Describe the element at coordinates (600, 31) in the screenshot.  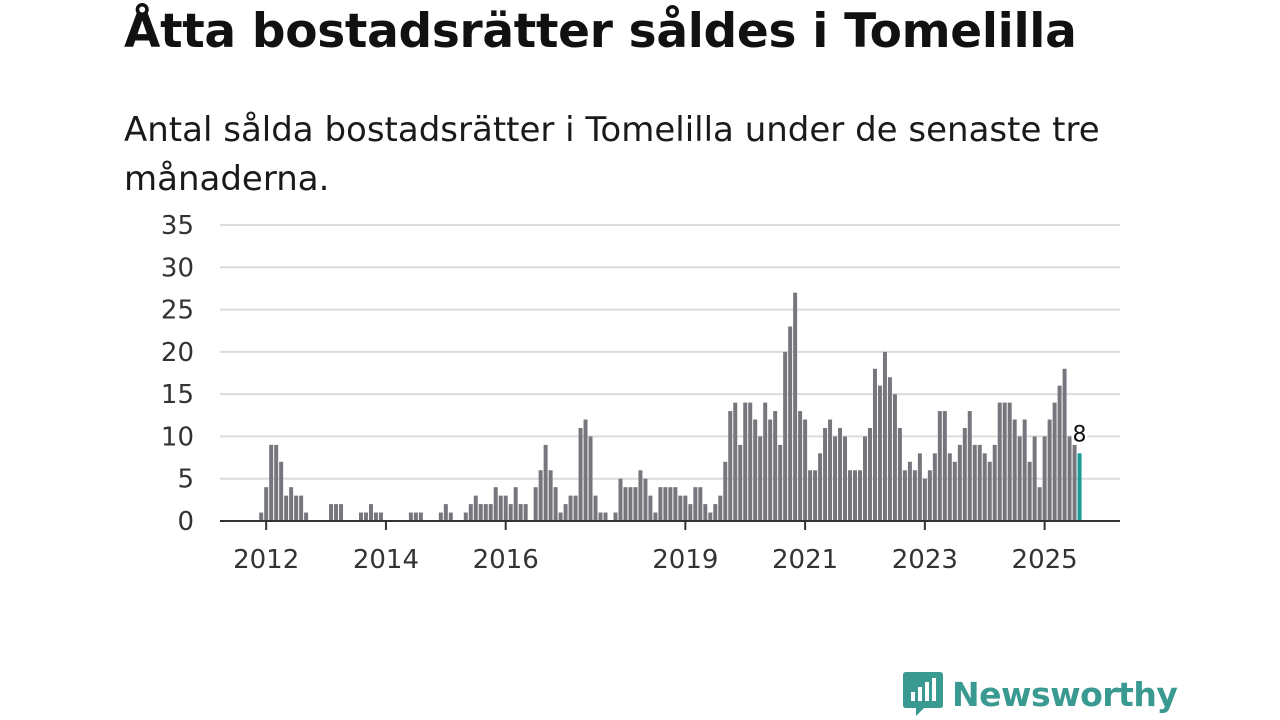
I see `chart-title: Åtta bostadsrätter såldes i Tomelilla` at that location.